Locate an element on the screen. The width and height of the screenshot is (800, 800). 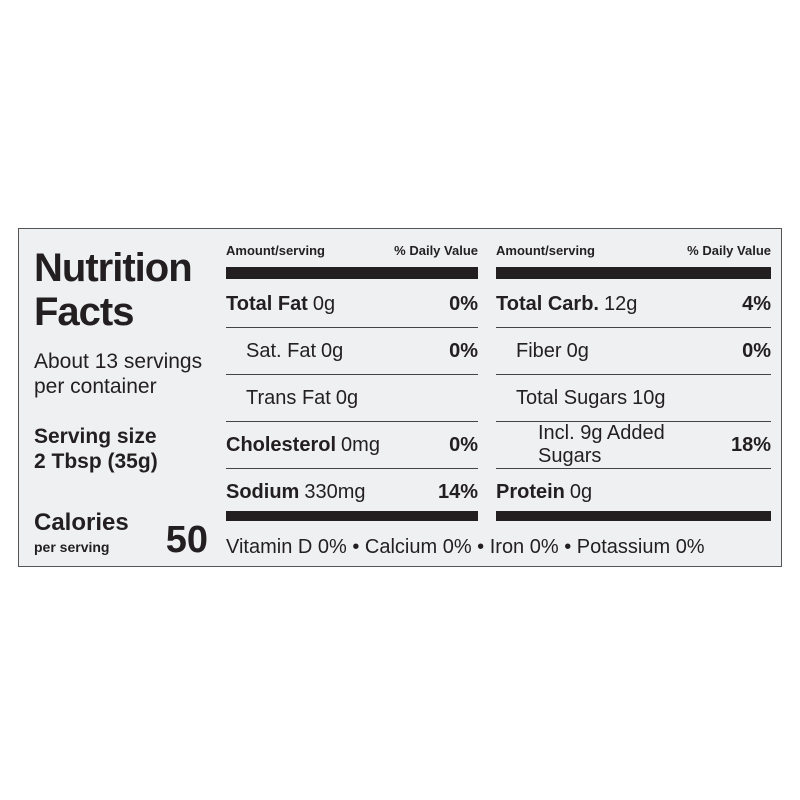
amount: 330mg is located at coordinates (335, 491).